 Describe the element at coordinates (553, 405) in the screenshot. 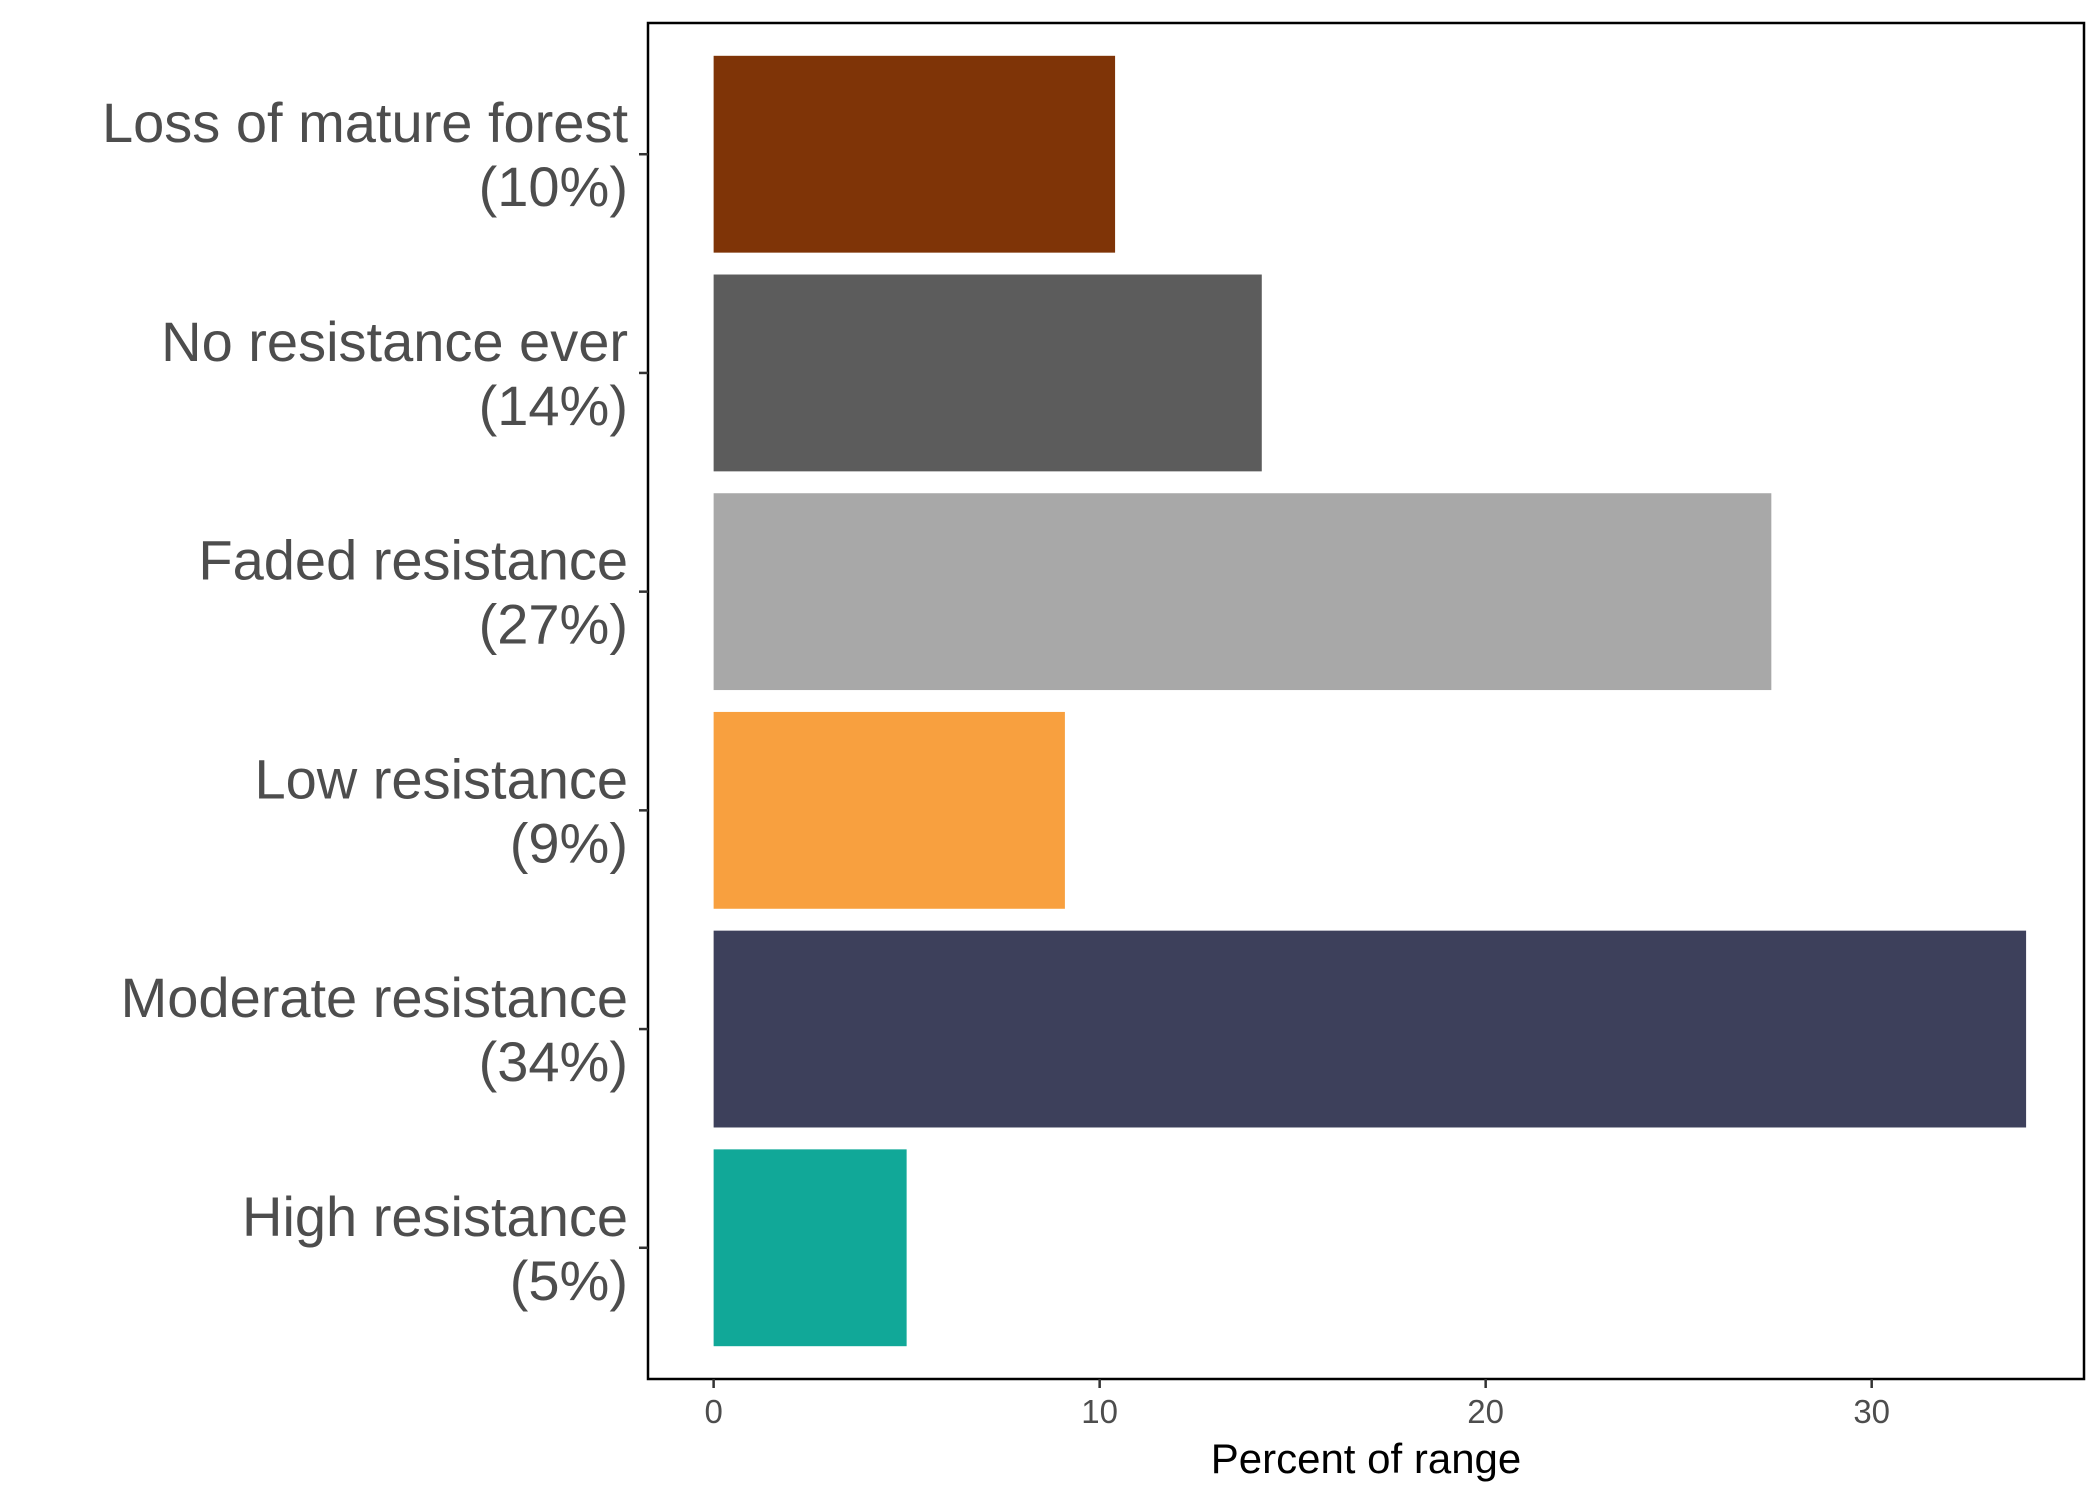

I see `y-label-pct-no-resistance-ever: (14%)` at that location.